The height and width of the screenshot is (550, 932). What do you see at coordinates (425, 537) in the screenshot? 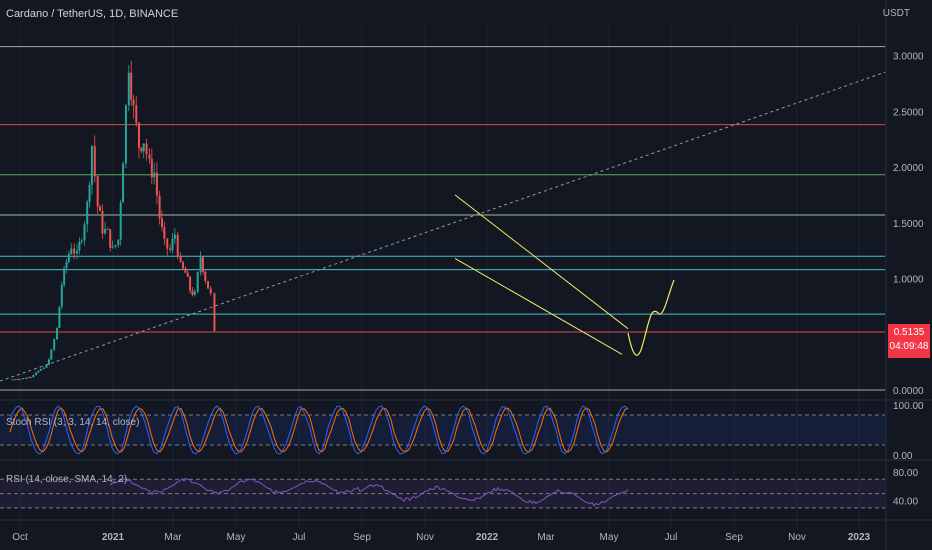
I see `time-tick-label: Nov` at bounding box center [425, 537].